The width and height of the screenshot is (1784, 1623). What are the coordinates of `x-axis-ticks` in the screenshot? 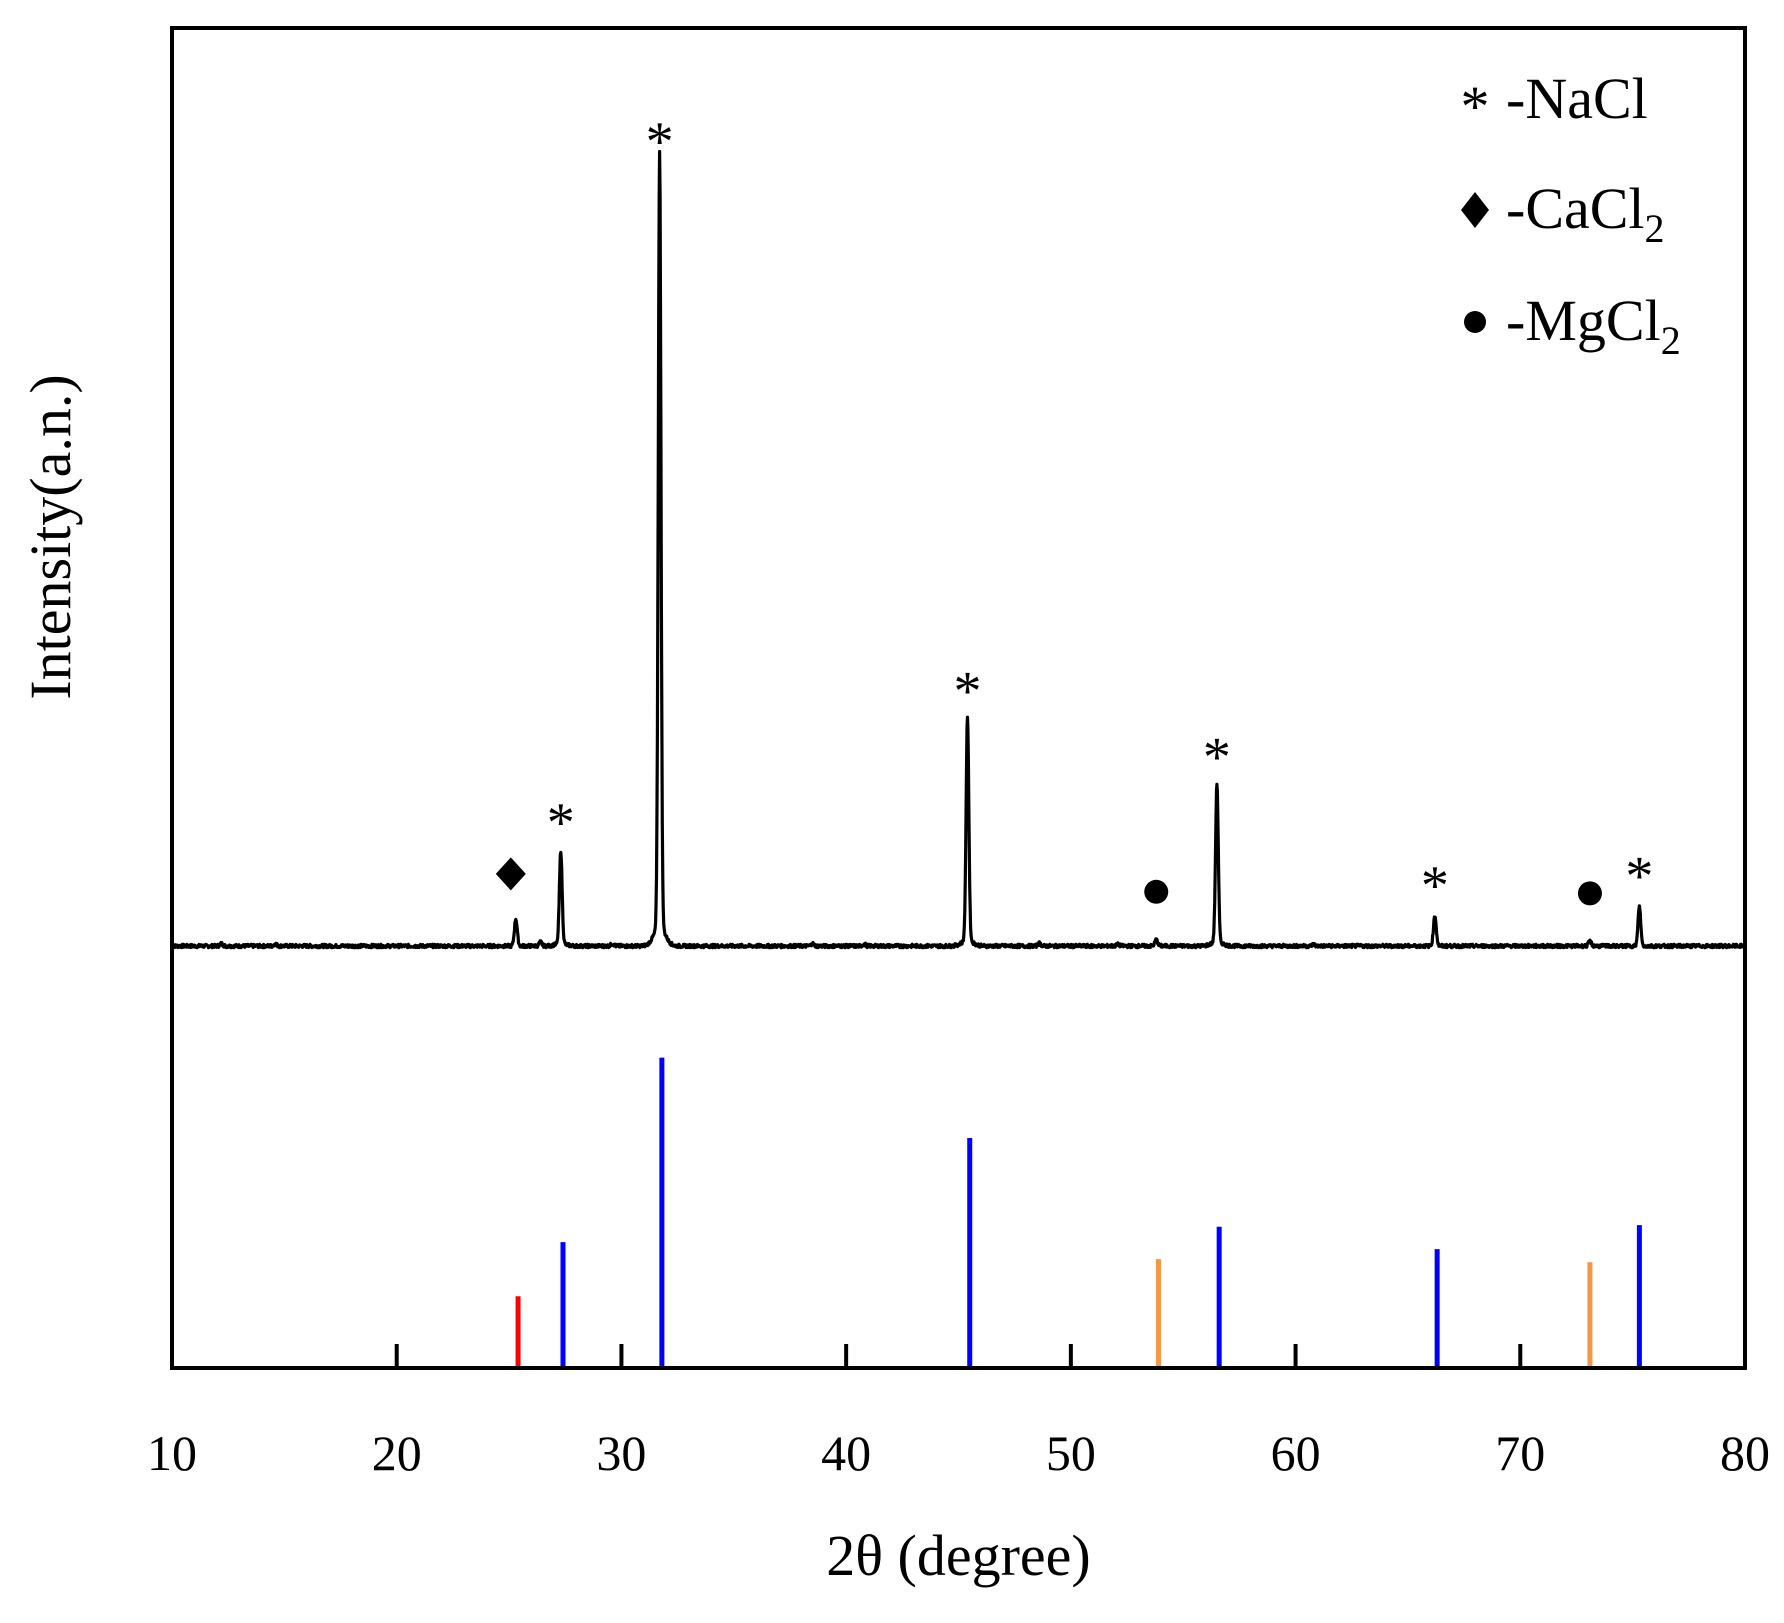 It's located at (958, 1356).